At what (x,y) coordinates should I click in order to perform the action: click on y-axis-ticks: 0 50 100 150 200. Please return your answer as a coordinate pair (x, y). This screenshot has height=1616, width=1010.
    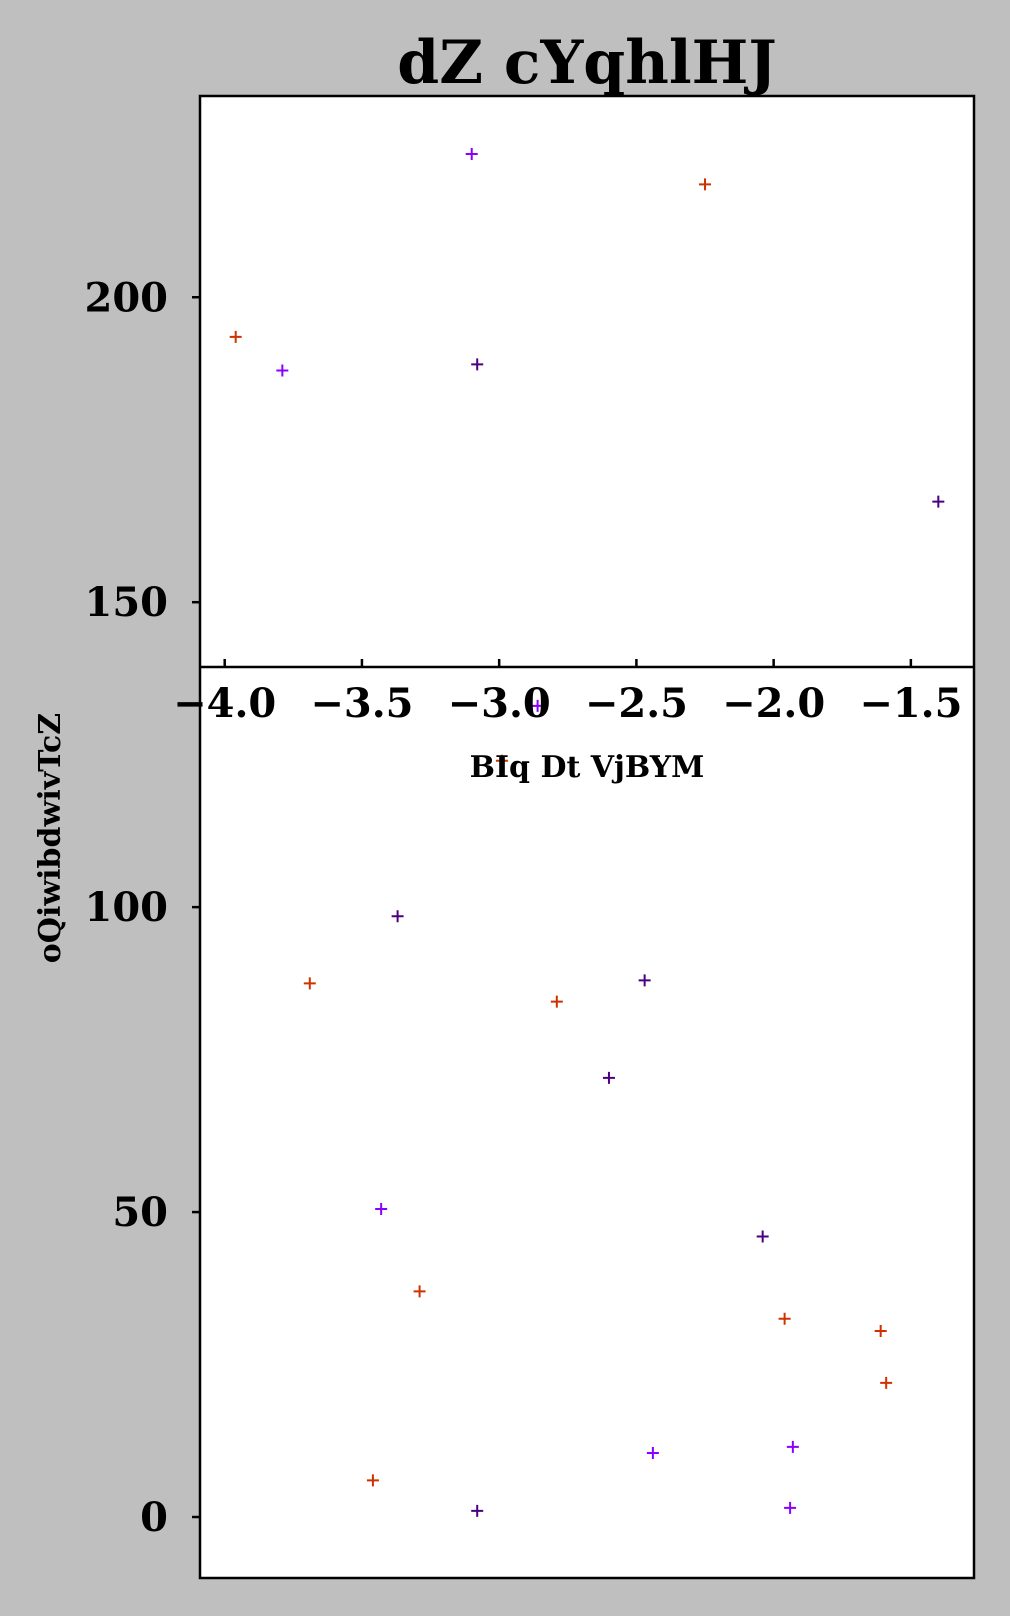
    Looking at the image, I should click on (142, 907).